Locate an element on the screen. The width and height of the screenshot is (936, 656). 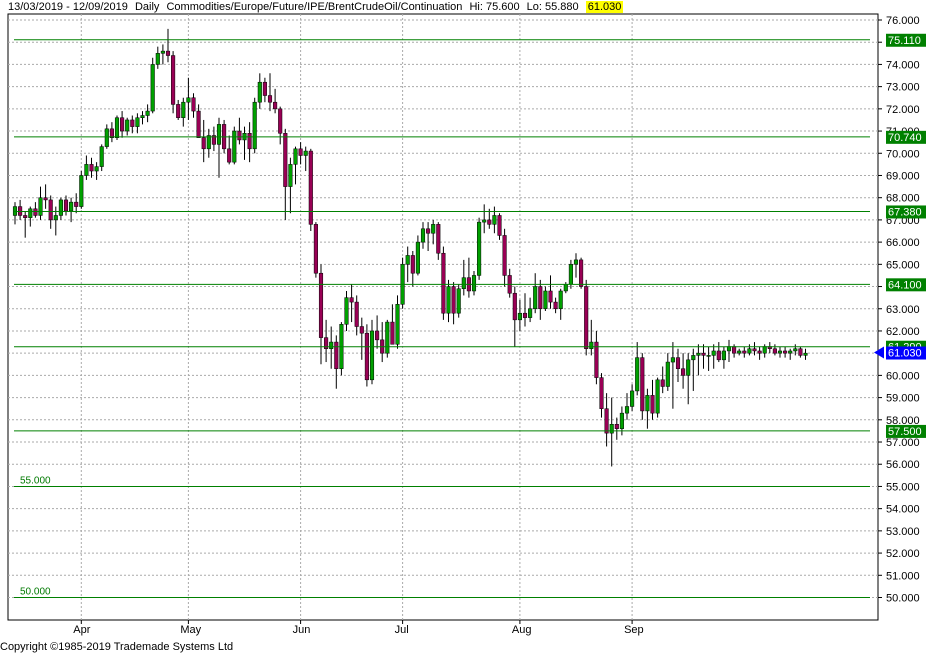
last-price-marker: 61.030 is located at coordinates (900, 353).